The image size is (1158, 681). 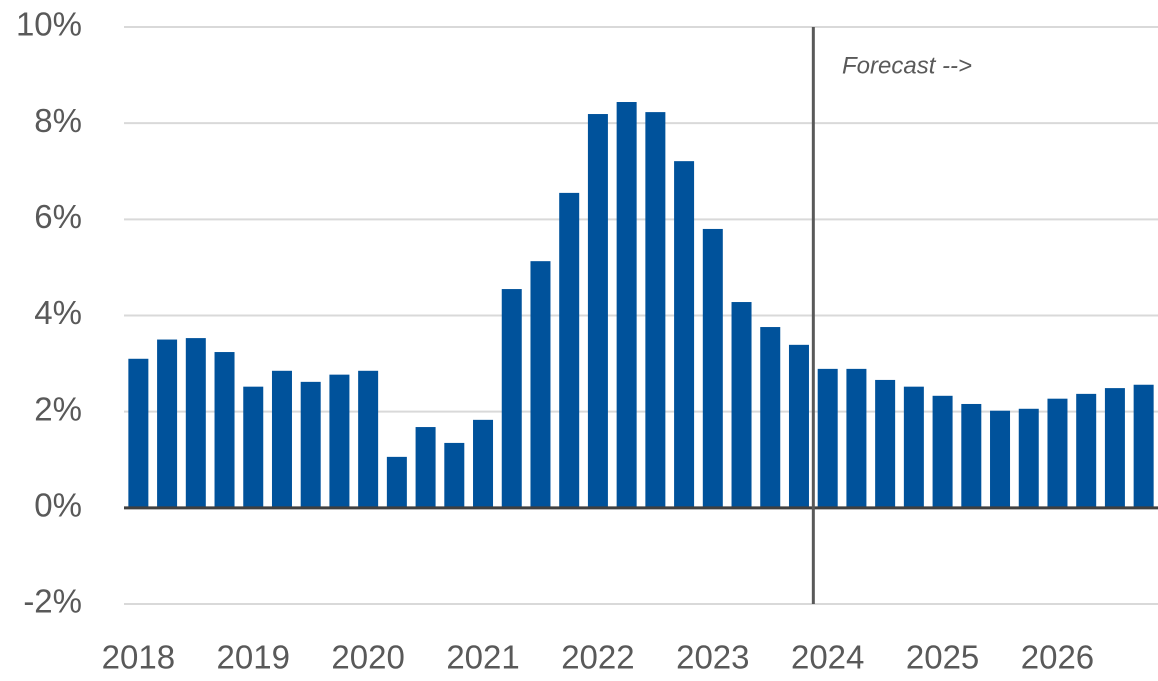 I want to click on y-tick-label: 10%, so click(x=49, y=24).